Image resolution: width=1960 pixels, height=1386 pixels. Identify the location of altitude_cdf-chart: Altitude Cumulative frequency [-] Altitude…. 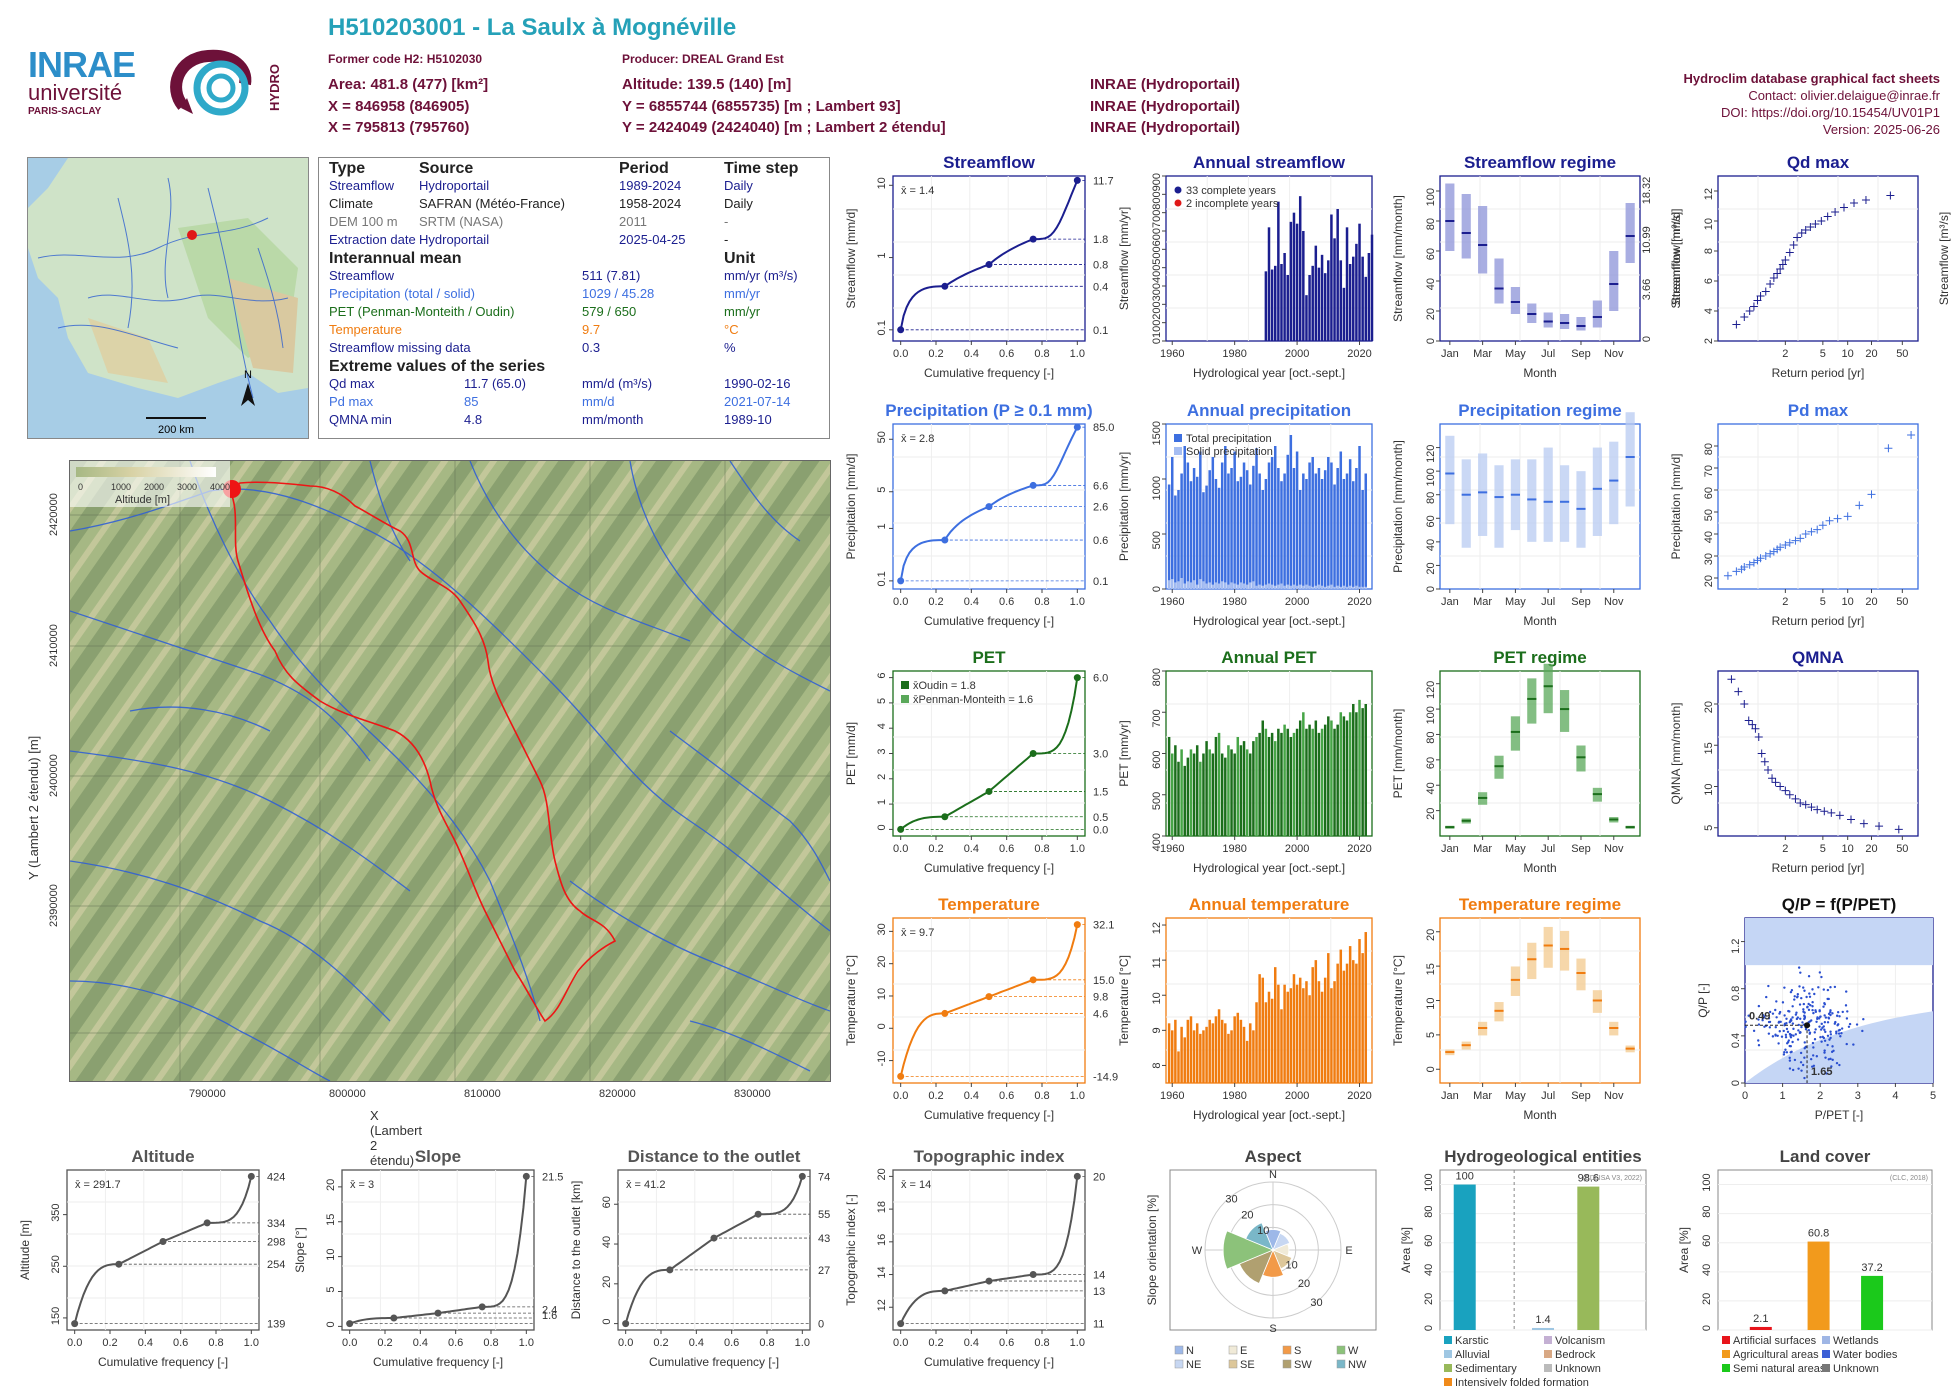
(151, 1258).